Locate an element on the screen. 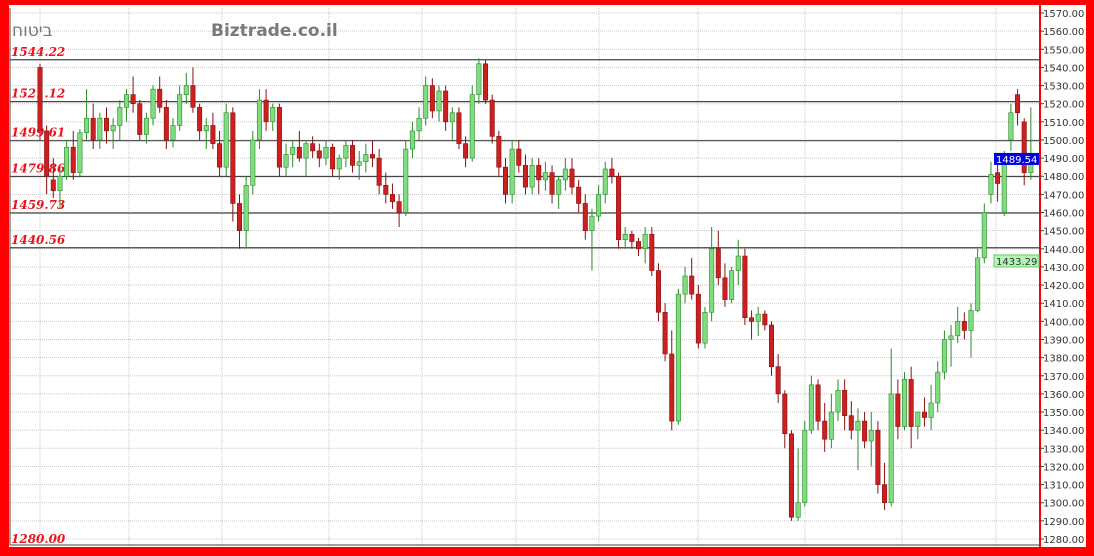 The width and height of the screenshot is (1094, 556). axis-tick-label: 1310.00 is located at coordinates (1063, 486).